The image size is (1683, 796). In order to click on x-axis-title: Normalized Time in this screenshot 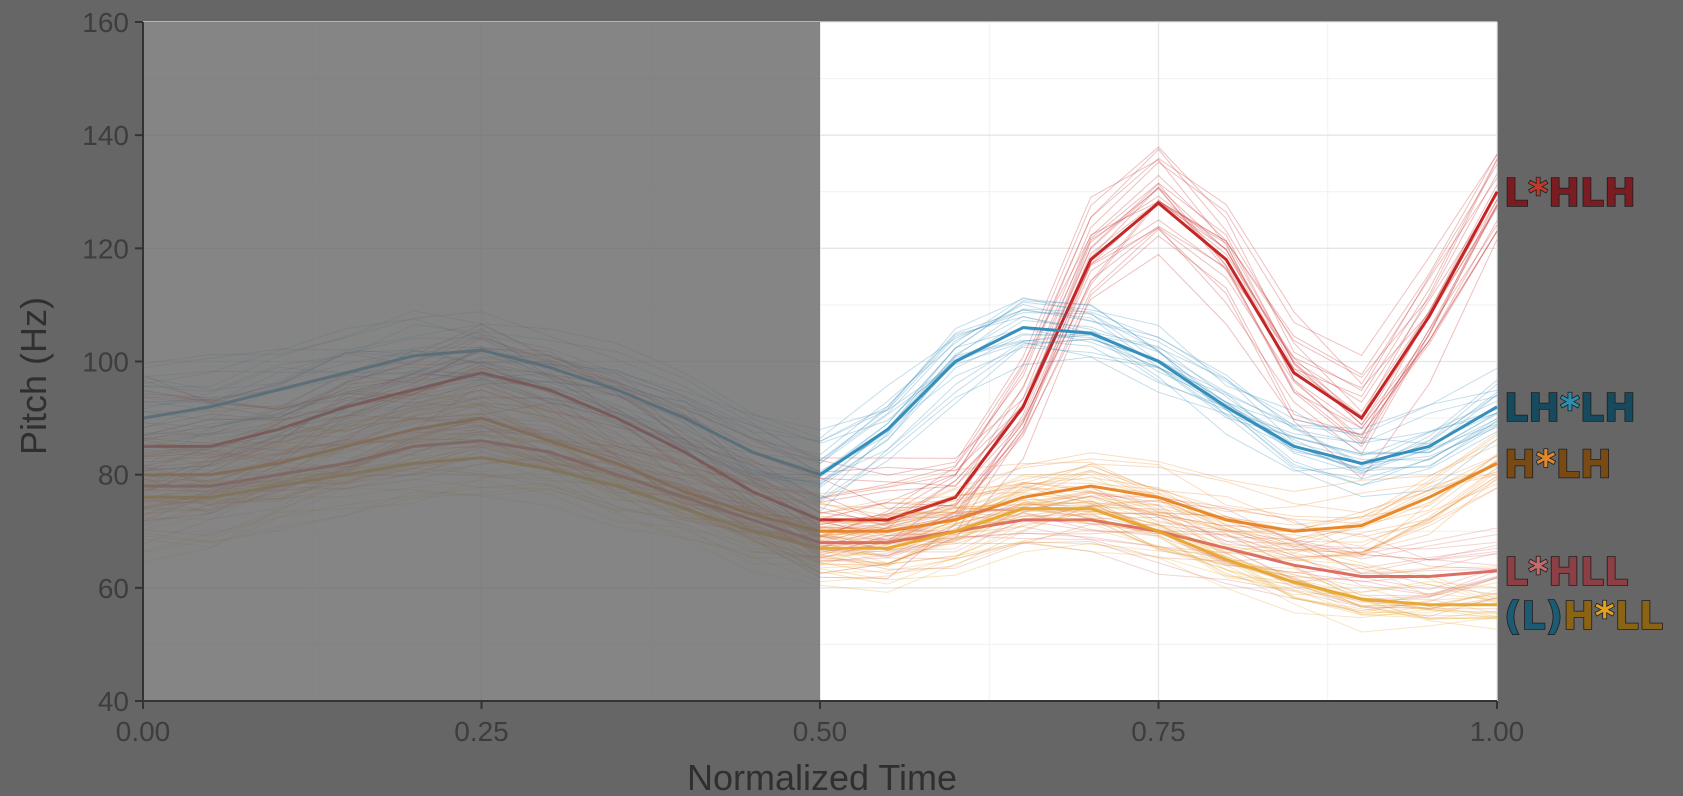, I will do `click(822, 776)`.